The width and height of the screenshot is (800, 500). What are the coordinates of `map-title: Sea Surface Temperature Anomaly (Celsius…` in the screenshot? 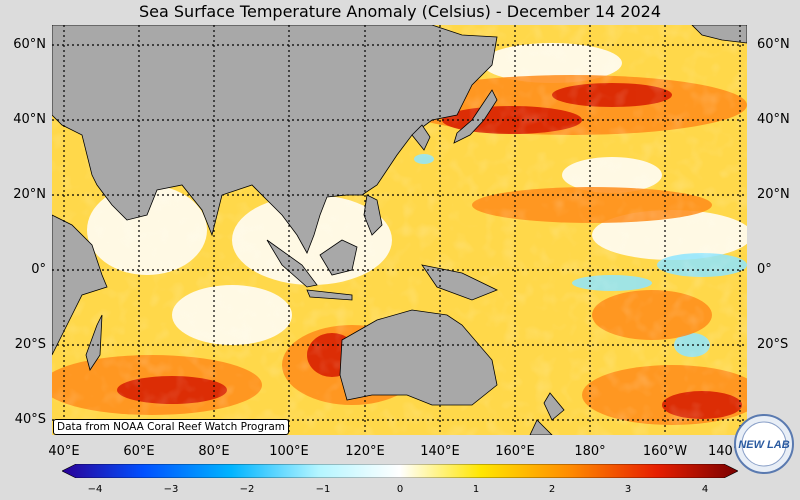 It's located at (400, 11).